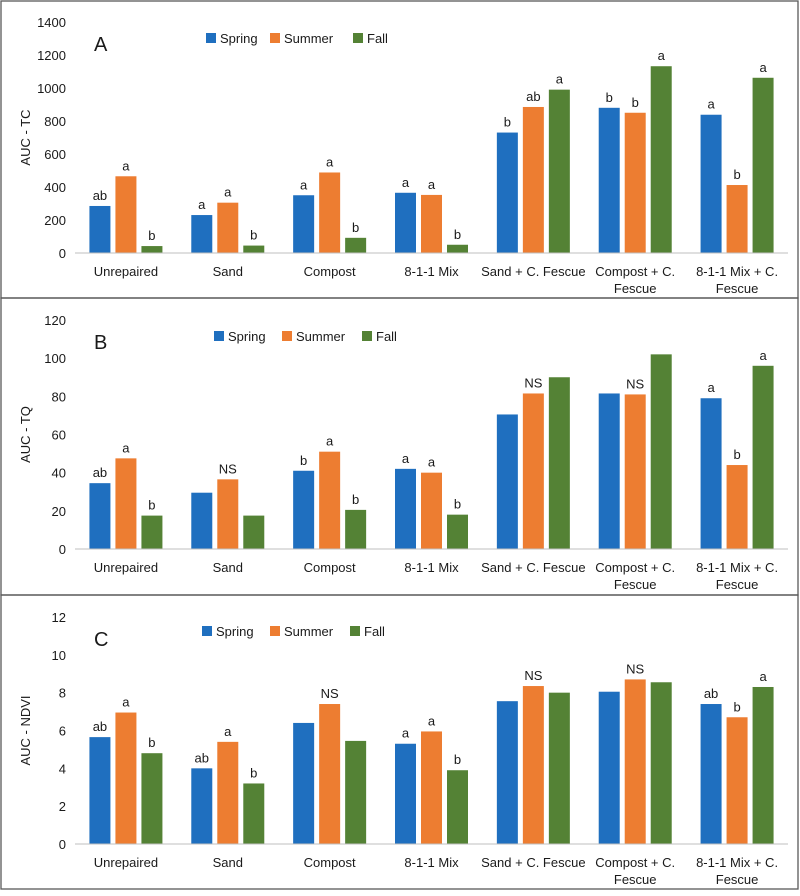 The width and height of the screenshot is (800, 896). I want to click on panel-b-category-label: Sand, so click(228, 567).